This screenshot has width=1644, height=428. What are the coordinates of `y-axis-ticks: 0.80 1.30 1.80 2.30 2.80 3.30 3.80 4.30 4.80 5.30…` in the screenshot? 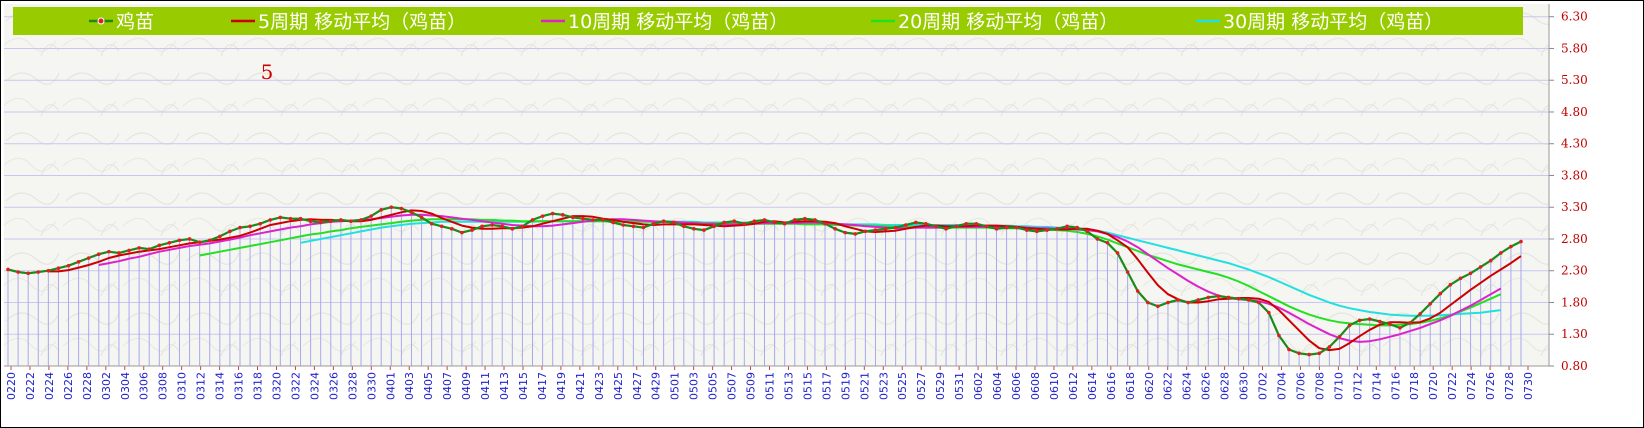 It's located at (1568, 191).